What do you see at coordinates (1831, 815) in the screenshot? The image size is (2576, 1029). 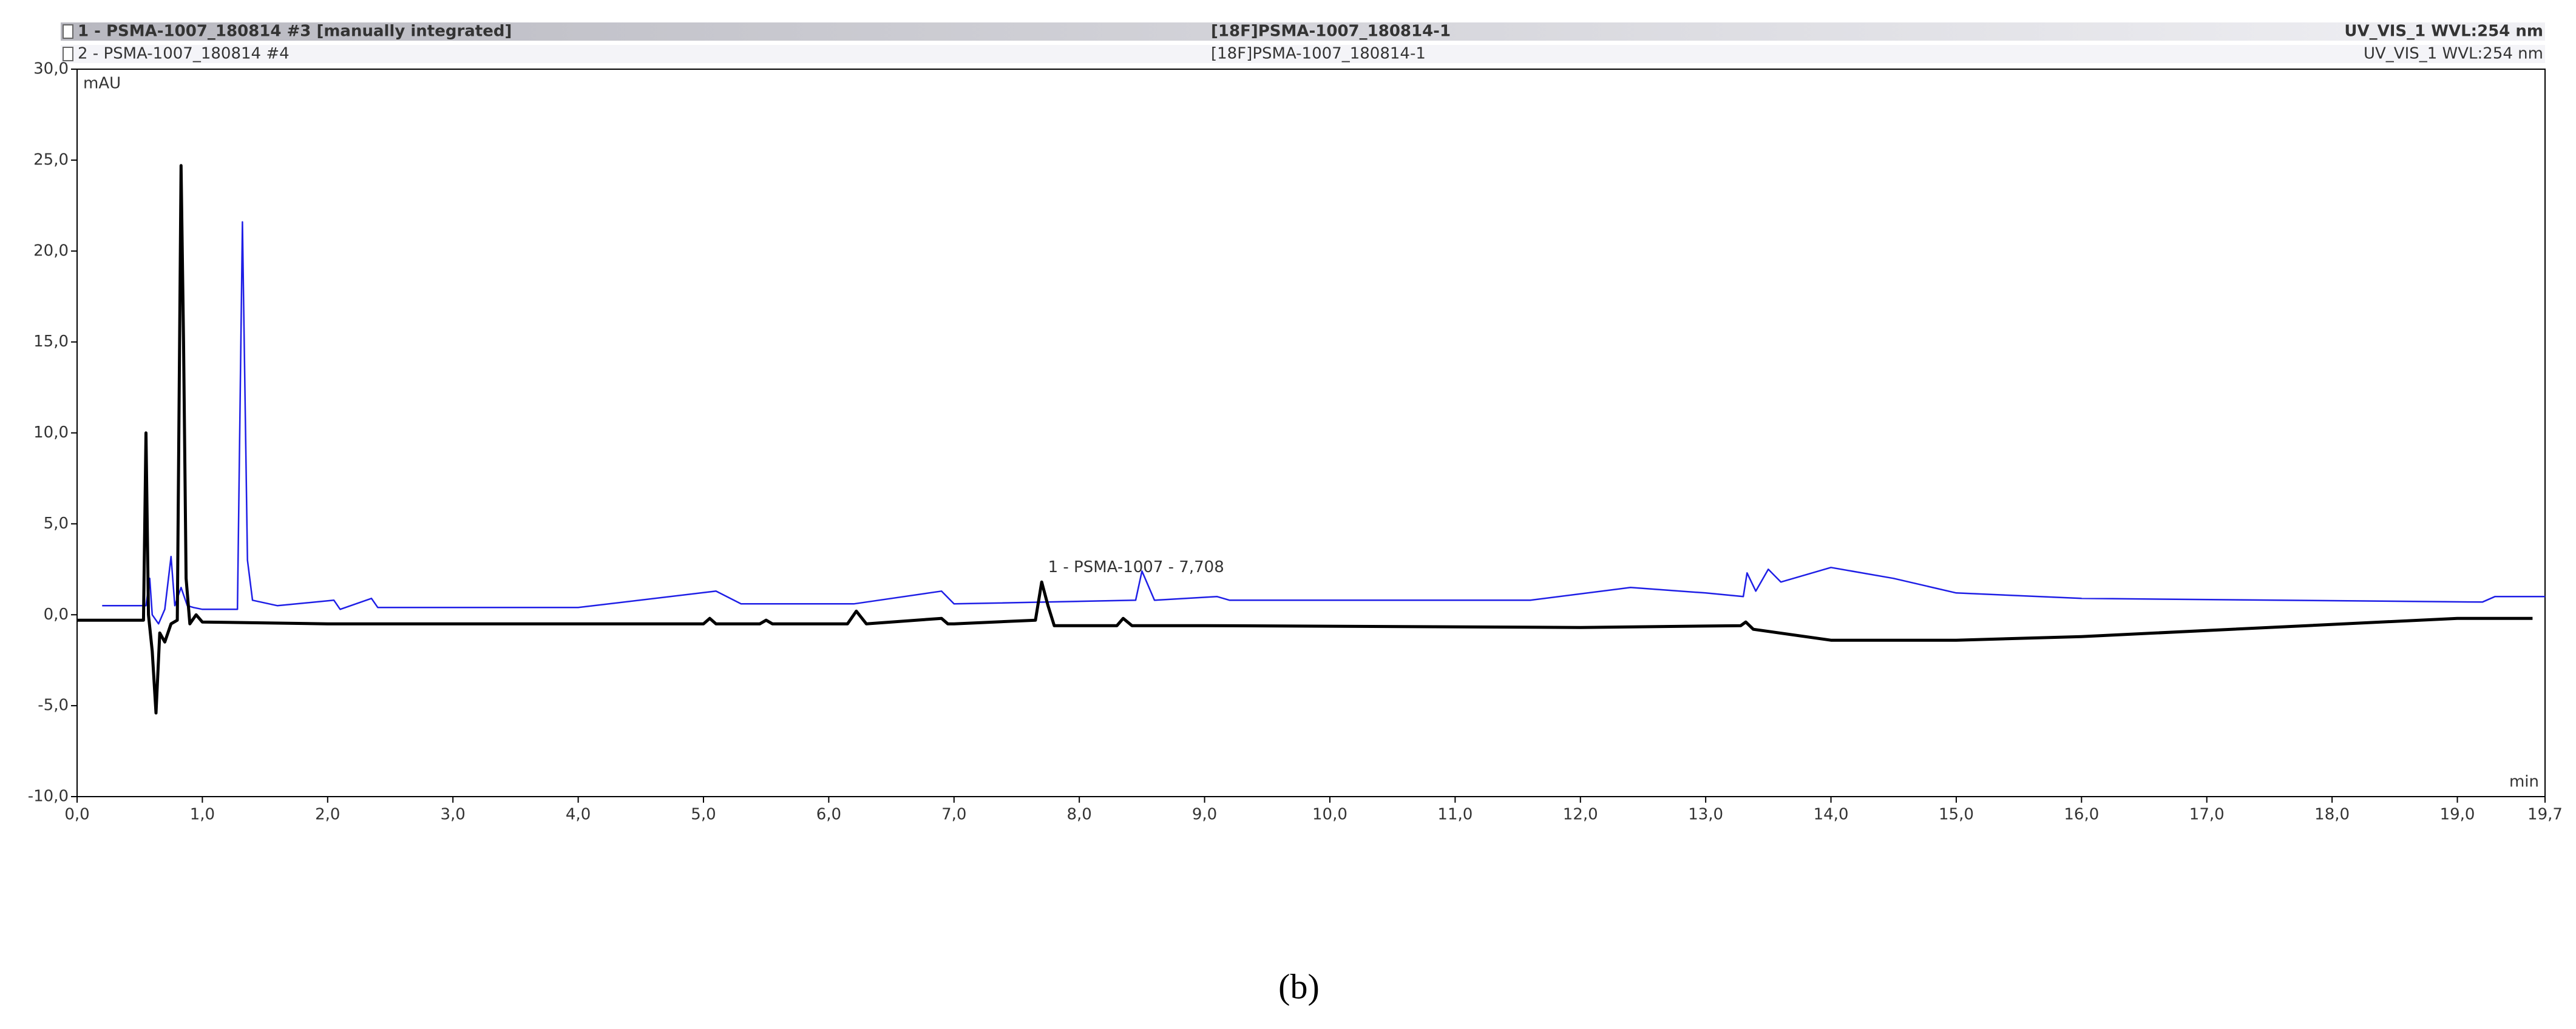 I see `x-tick-label: 14,0` at bounding box center [1831, 815].